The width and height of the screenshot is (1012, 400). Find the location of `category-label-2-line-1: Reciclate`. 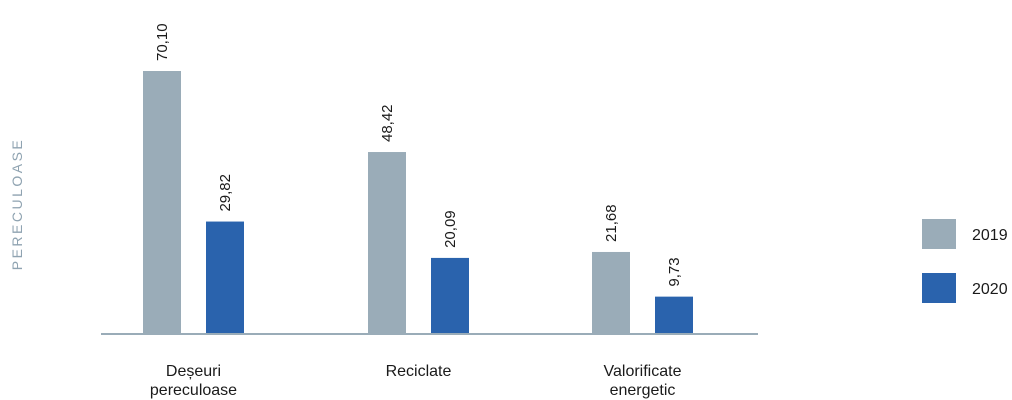

category-label-2-line-1: Reciclate is located at coordinates (419, 371).